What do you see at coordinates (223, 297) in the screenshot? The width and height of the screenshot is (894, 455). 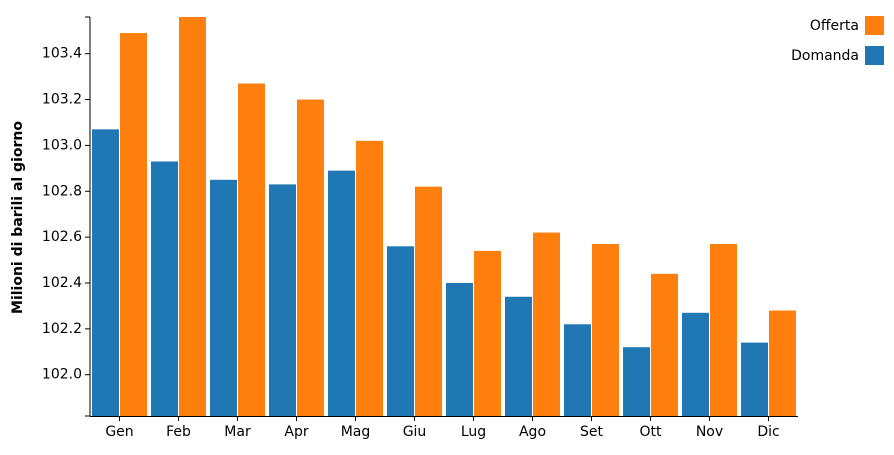 I see `bar-domanda-mar` at bounding box center [223, 297].